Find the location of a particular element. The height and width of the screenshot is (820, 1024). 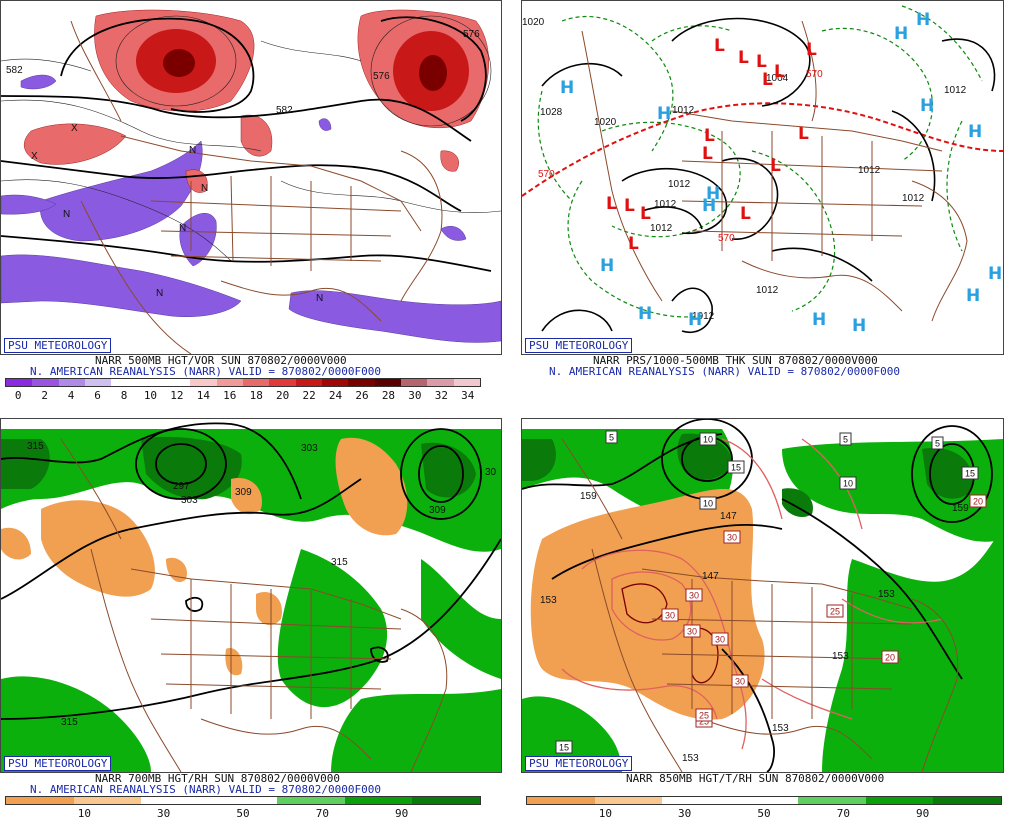

vort-max-mark: X is located at coordinates (34, 156).